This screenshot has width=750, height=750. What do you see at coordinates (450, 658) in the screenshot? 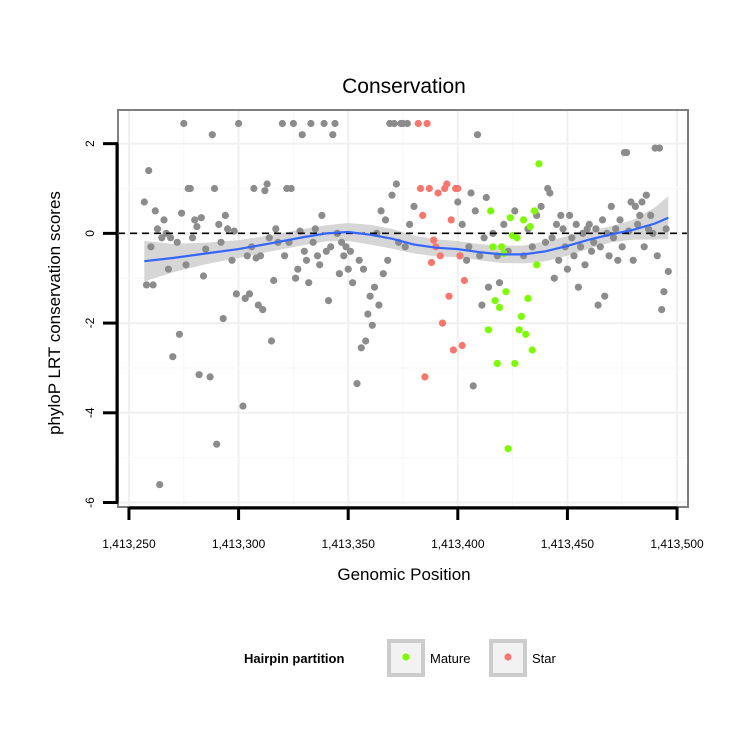
I see `legend-label-mature: Mature` at bounding box center [450, 658].